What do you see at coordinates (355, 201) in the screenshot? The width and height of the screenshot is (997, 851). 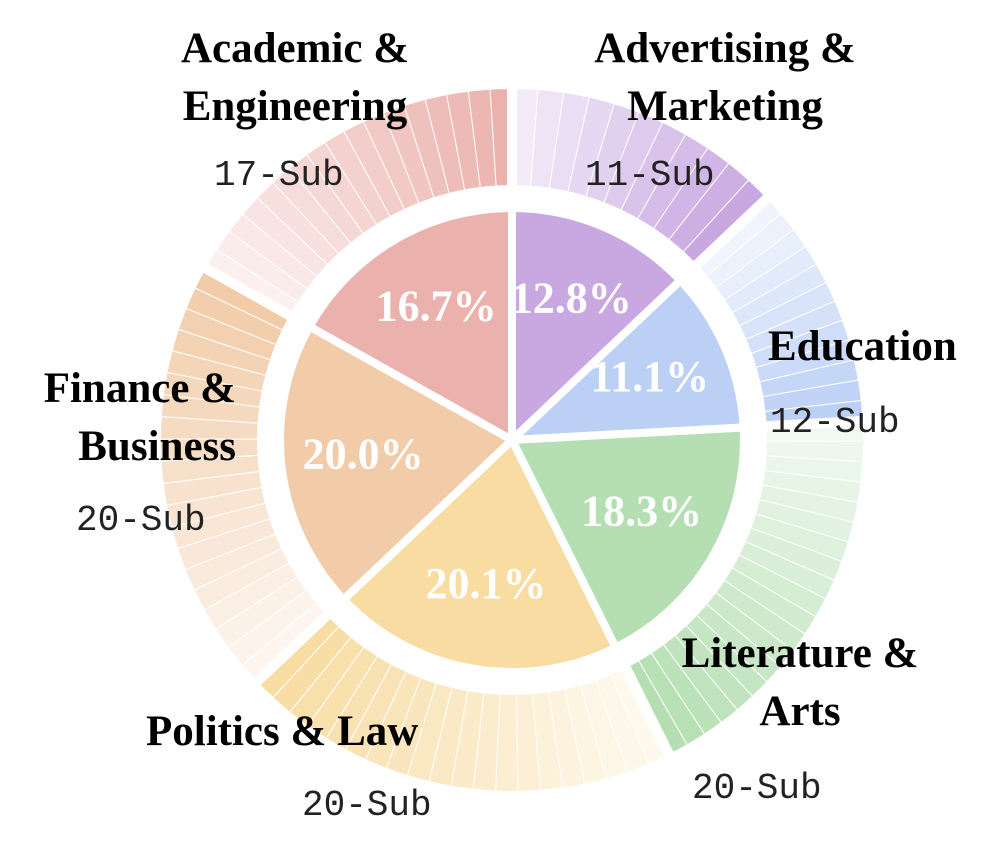 I see `ring-gap` at bounding box center [355, 201].